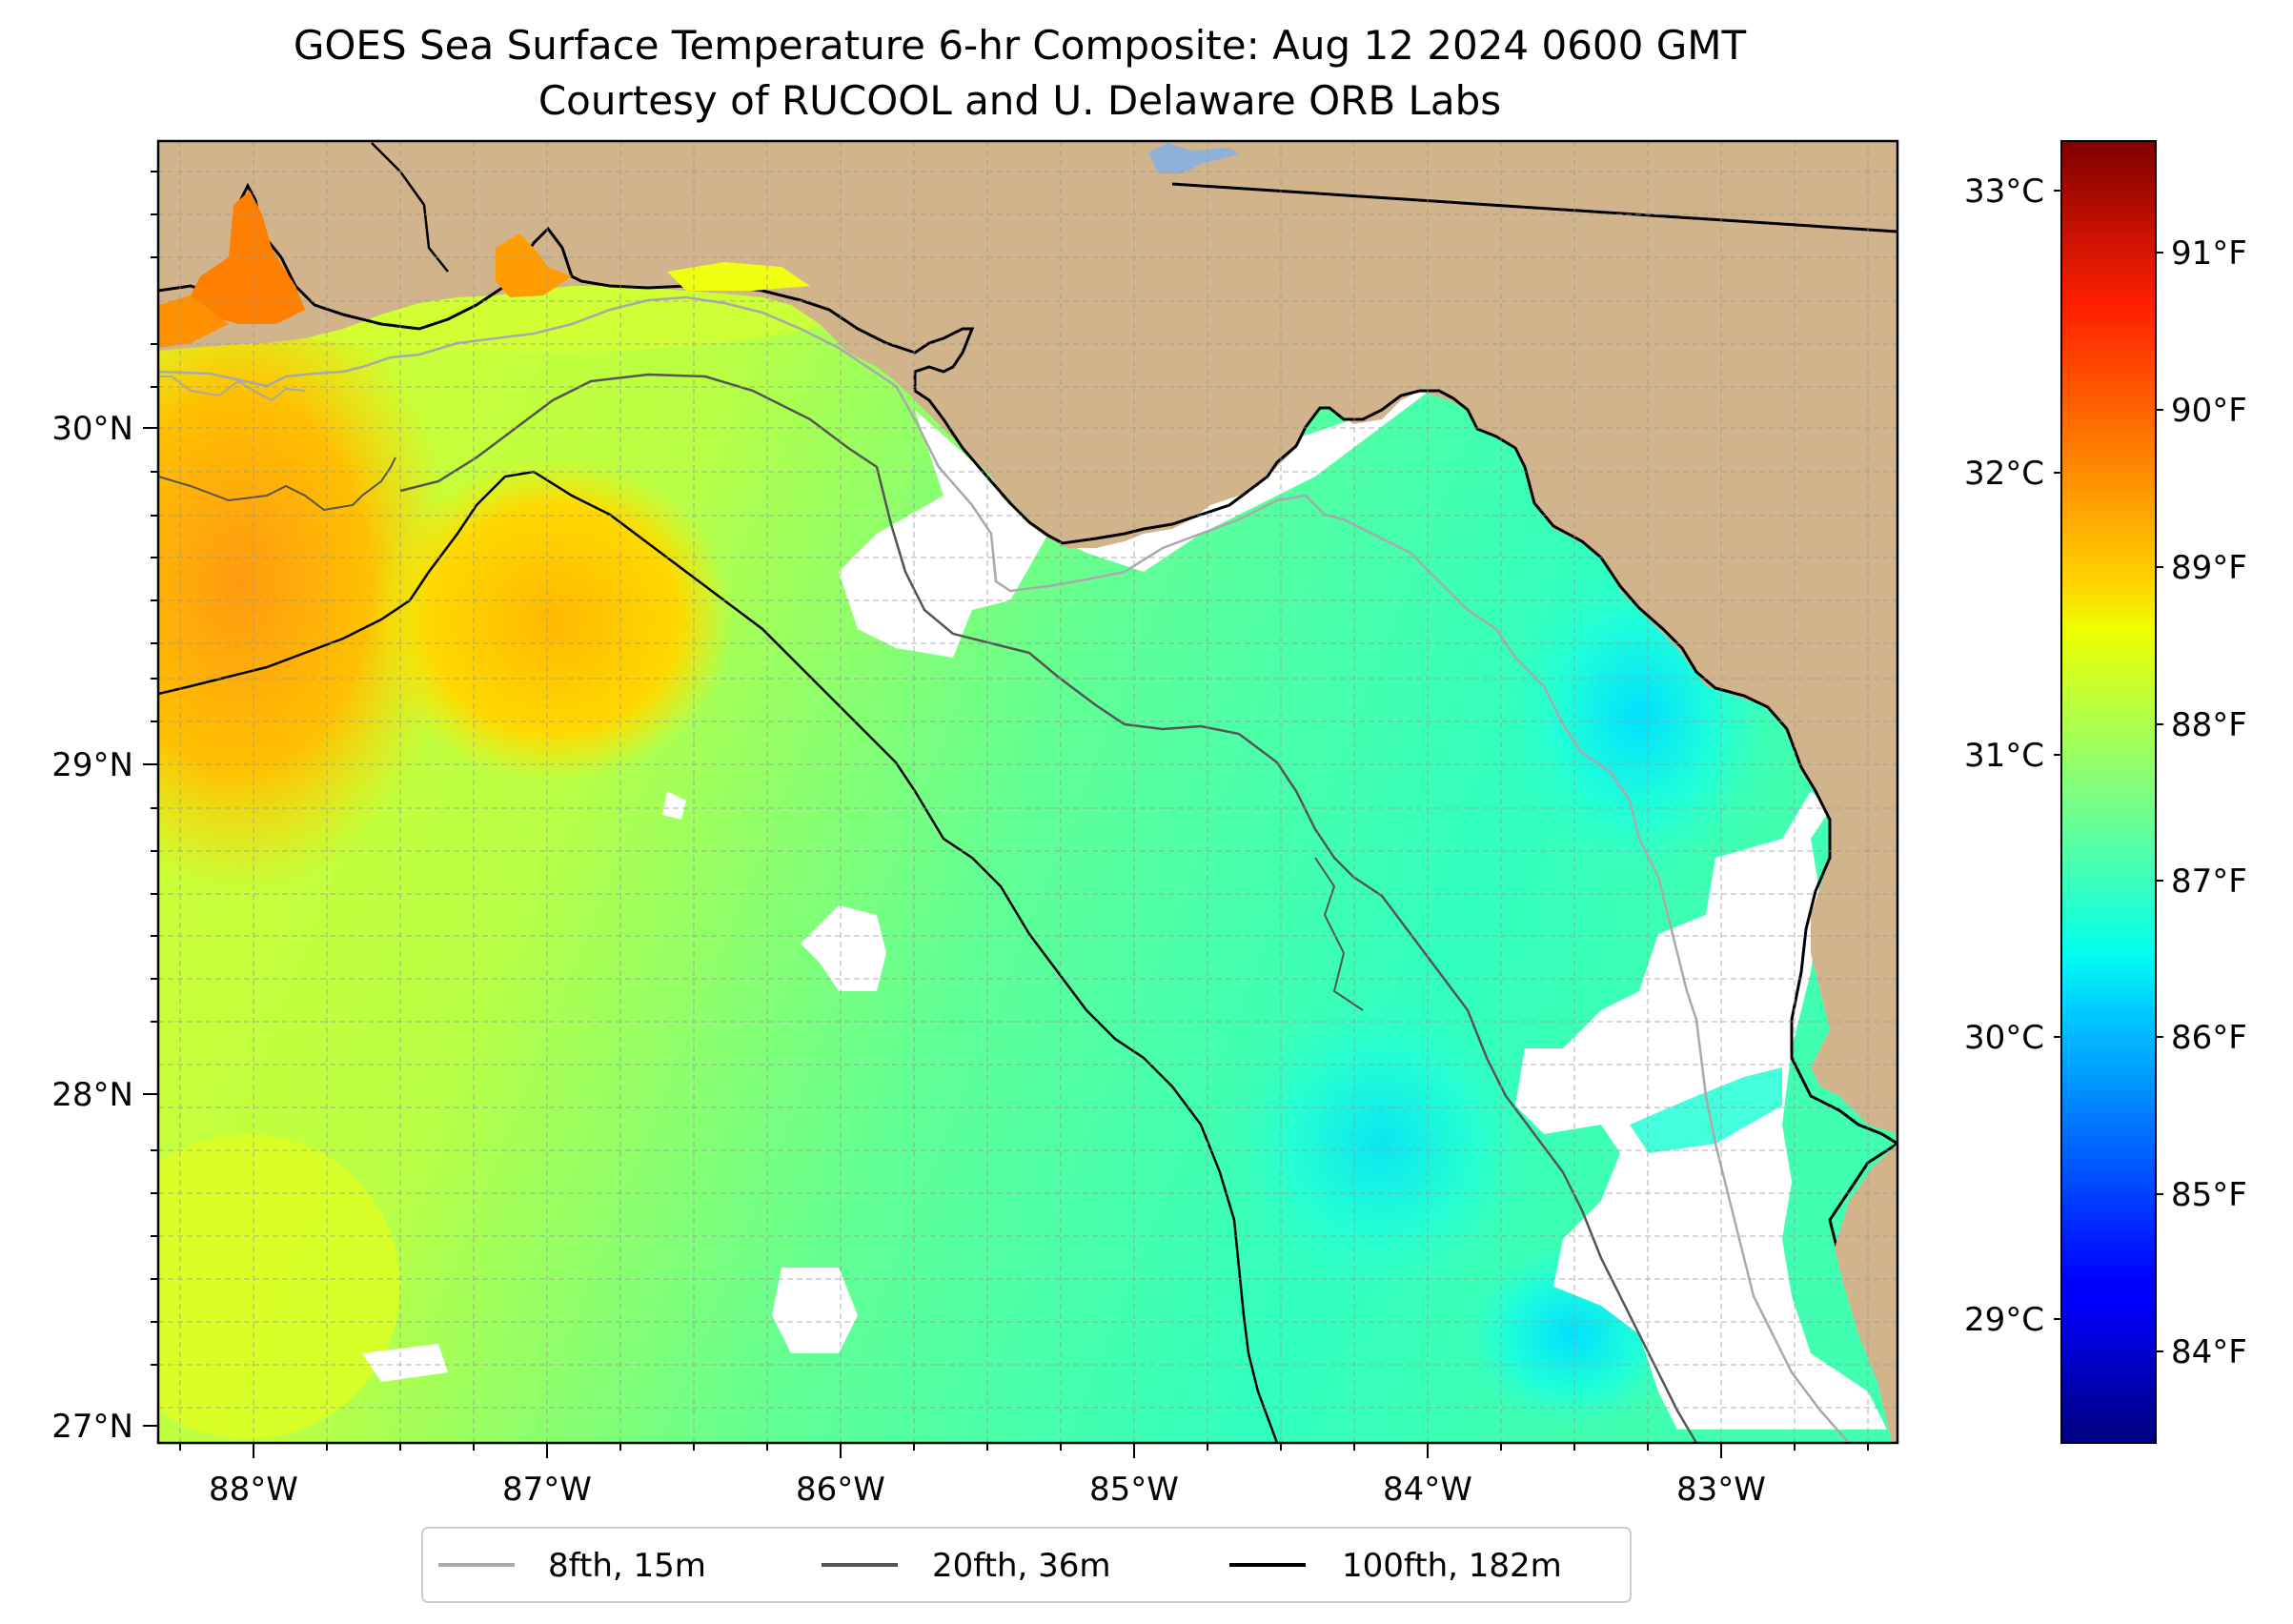 This screenshot has height=1624, width=2293. I want to click on lon-tick-label: 83°W, so click(1721, 1490).